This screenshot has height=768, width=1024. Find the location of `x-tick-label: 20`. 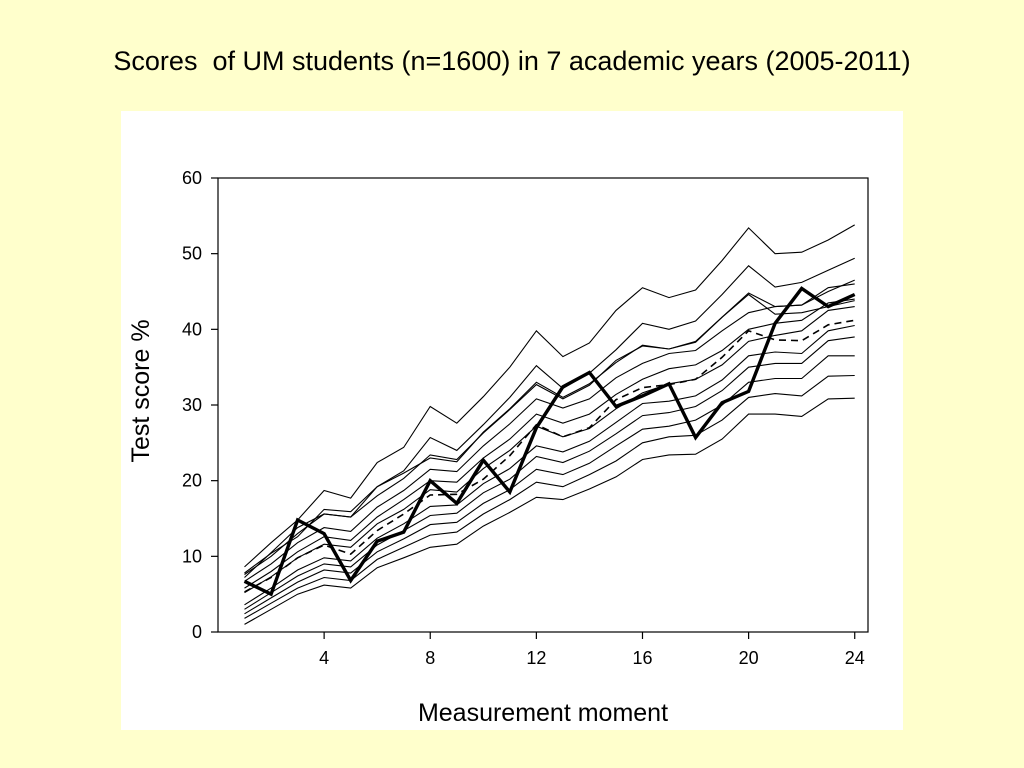

x-tick-label: 20 is located at coordinates (749, 658).